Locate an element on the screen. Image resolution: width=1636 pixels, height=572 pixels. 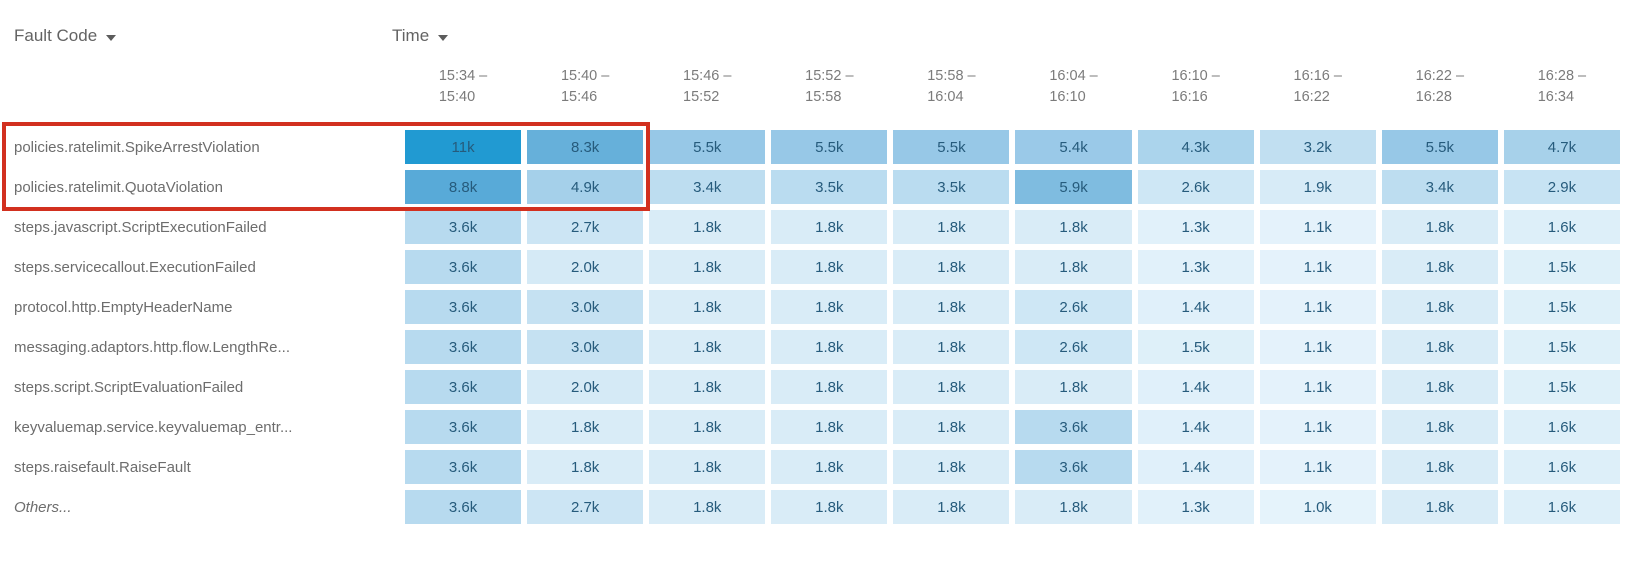
heatmap-cell: 1.0k is located at coordinates (1317, 507).